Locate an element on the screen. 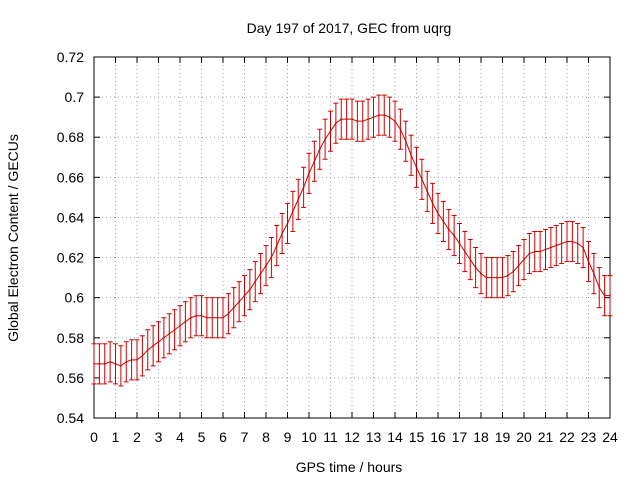  x-tick-label: 2 is located at coordinates (137, 437).